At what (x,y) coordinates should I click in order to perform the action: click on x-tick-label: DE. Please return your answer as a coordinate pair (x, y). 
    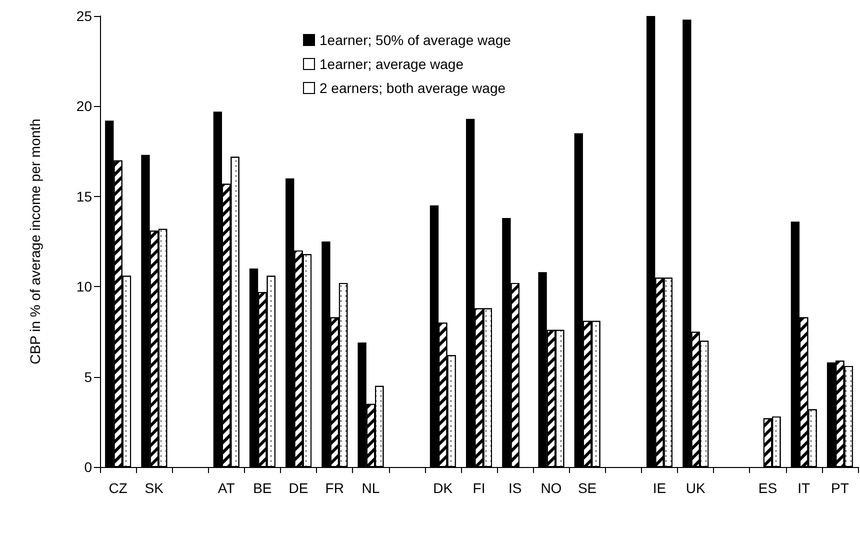
    Looking at the image, I should click on (298, 488).